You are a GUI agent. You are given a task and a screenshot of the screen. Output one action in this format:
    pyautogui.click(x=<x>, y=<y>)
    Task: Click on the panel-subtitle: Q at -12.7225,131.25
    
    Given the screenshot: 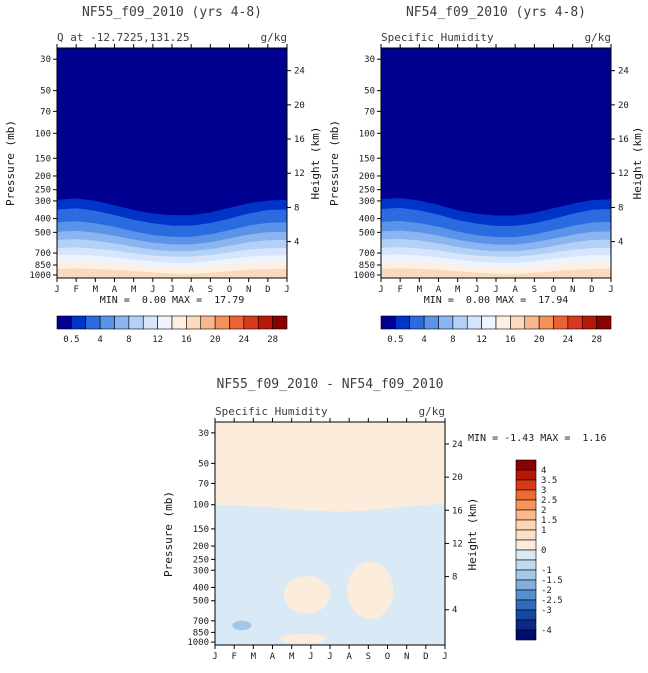 What is the action you would take?
    pyautogui.click(x=123, y=37)
    